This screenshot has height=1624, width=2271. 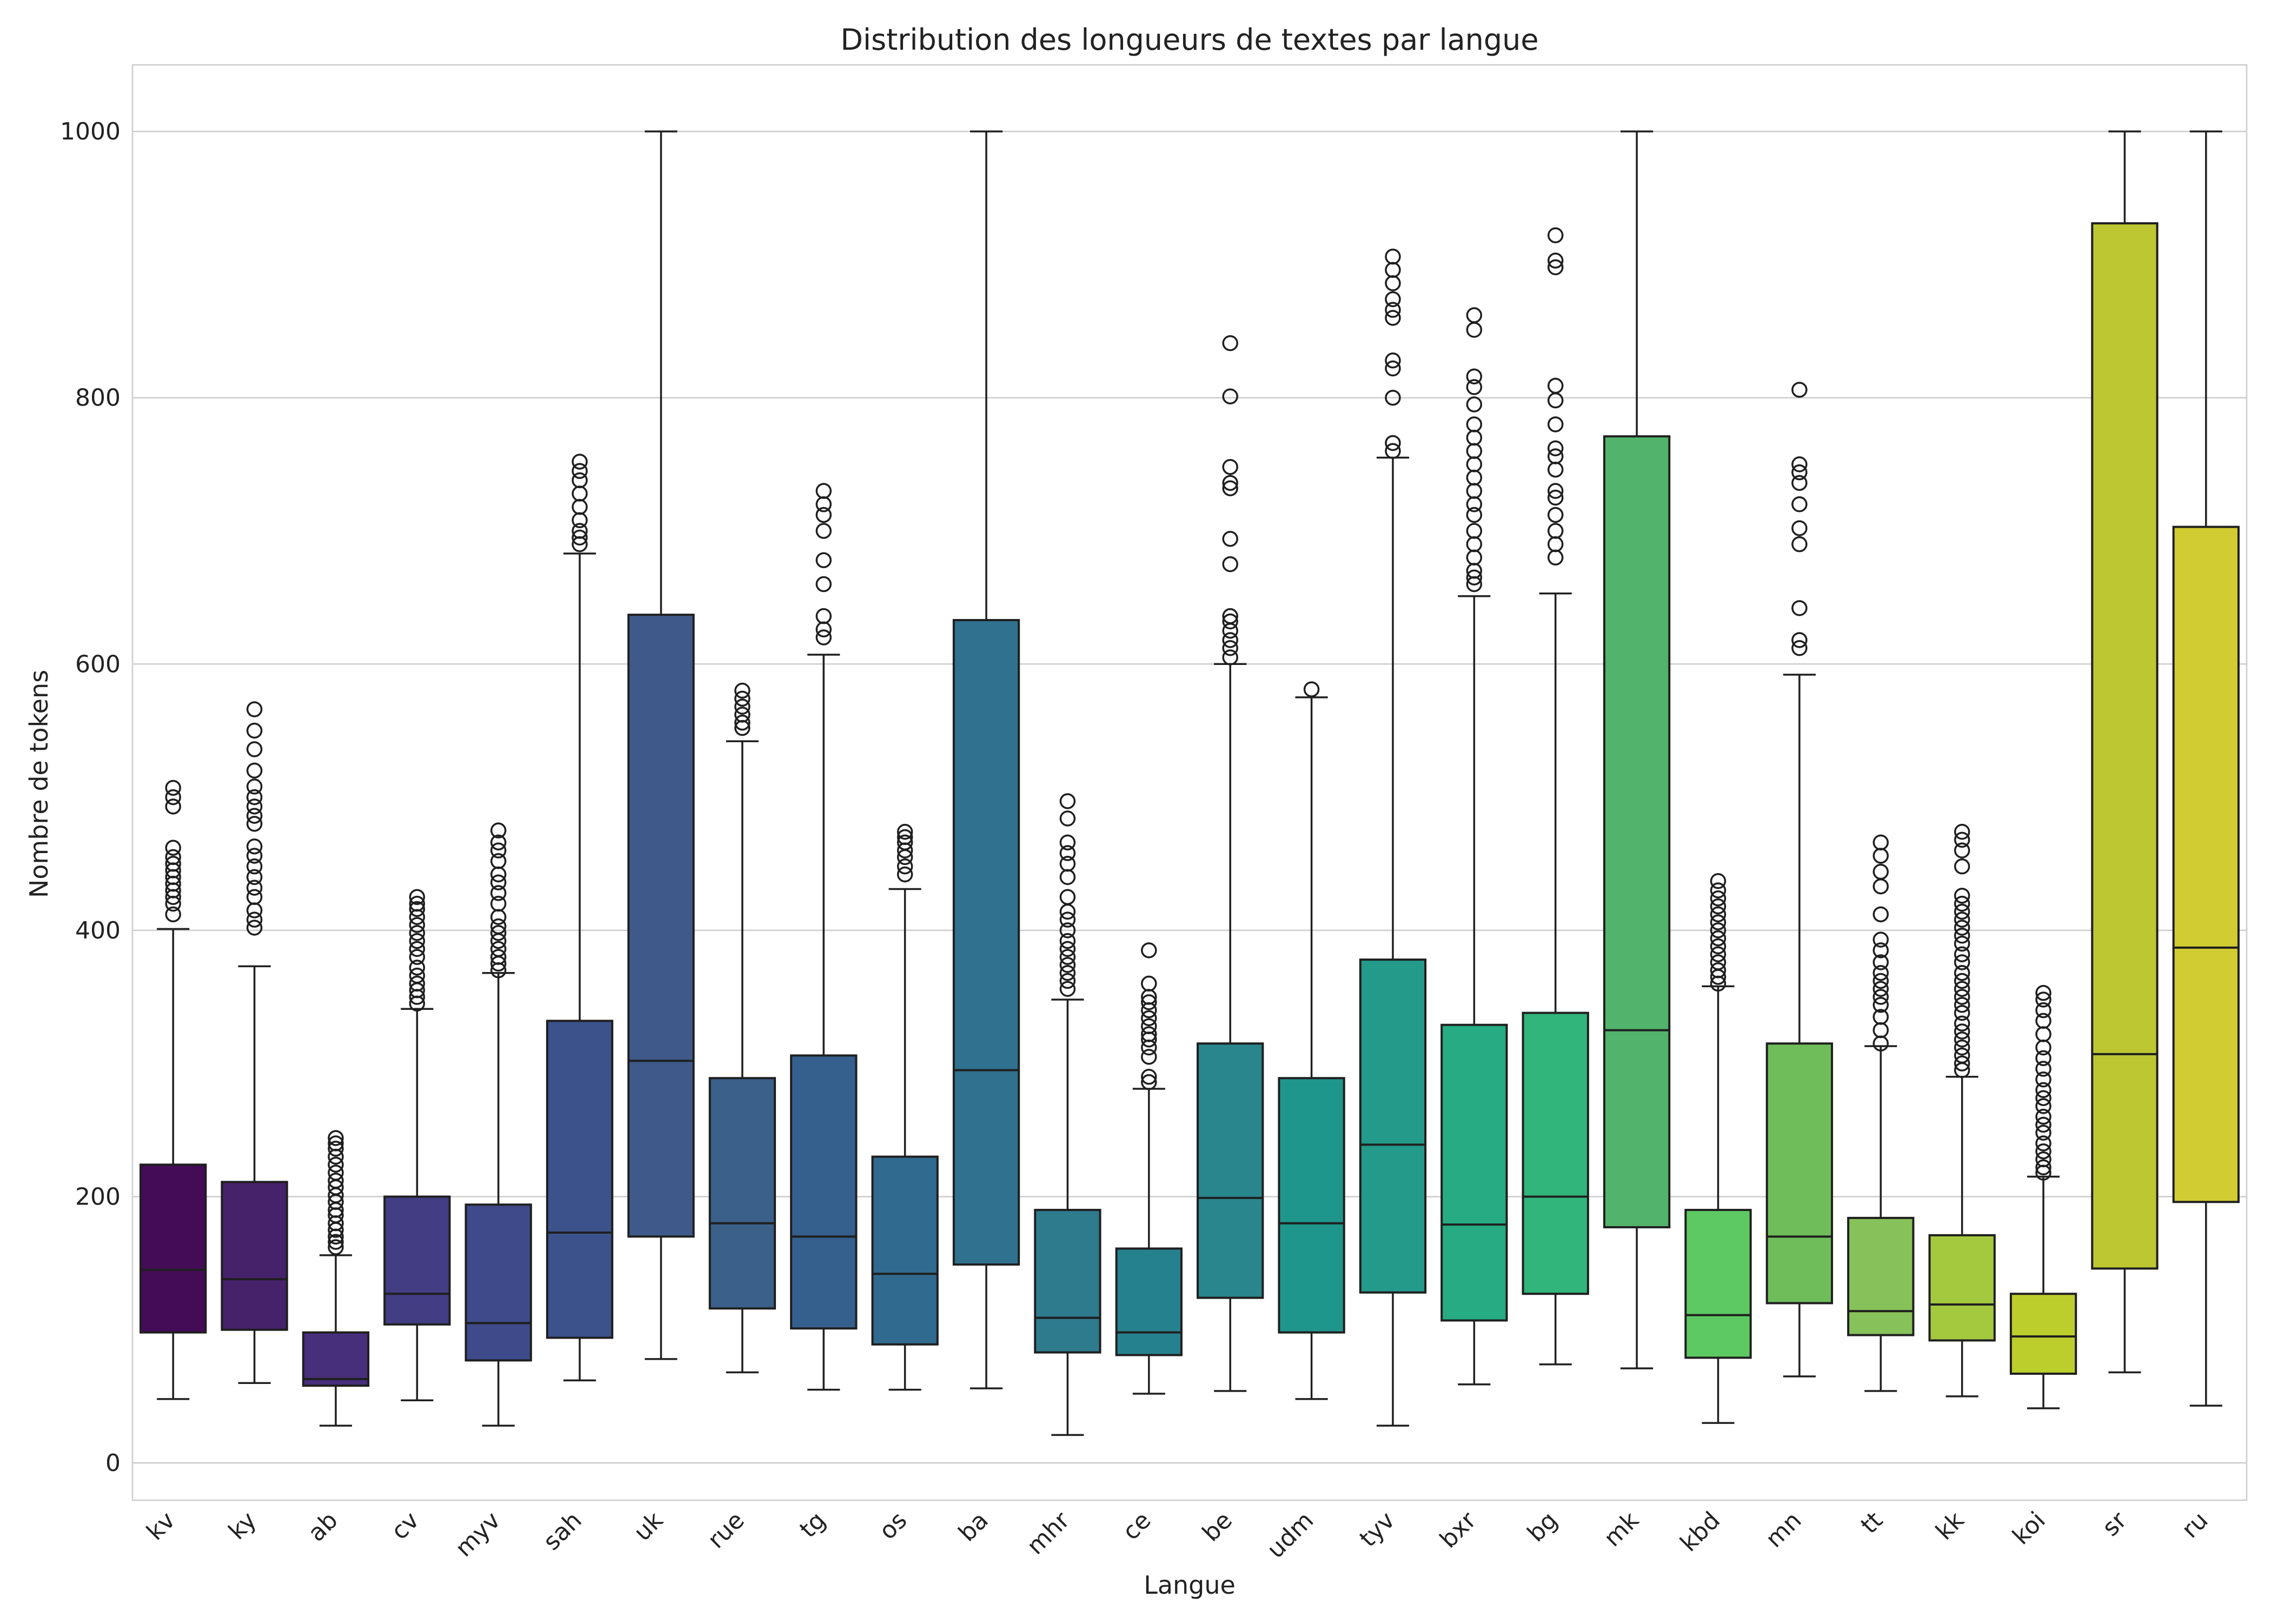 What do you see at coordinates (242, 1526) in the screenshot?
I see `x-tick-label: ky` at bounding box center [242, 1526].